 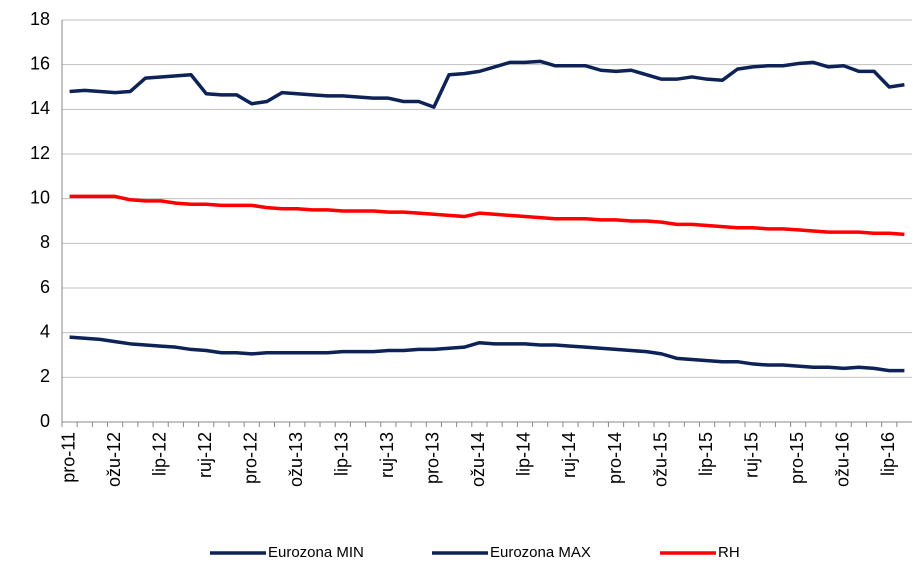 I want to click on y-tick-label: 16, so click(x=40, y=63).